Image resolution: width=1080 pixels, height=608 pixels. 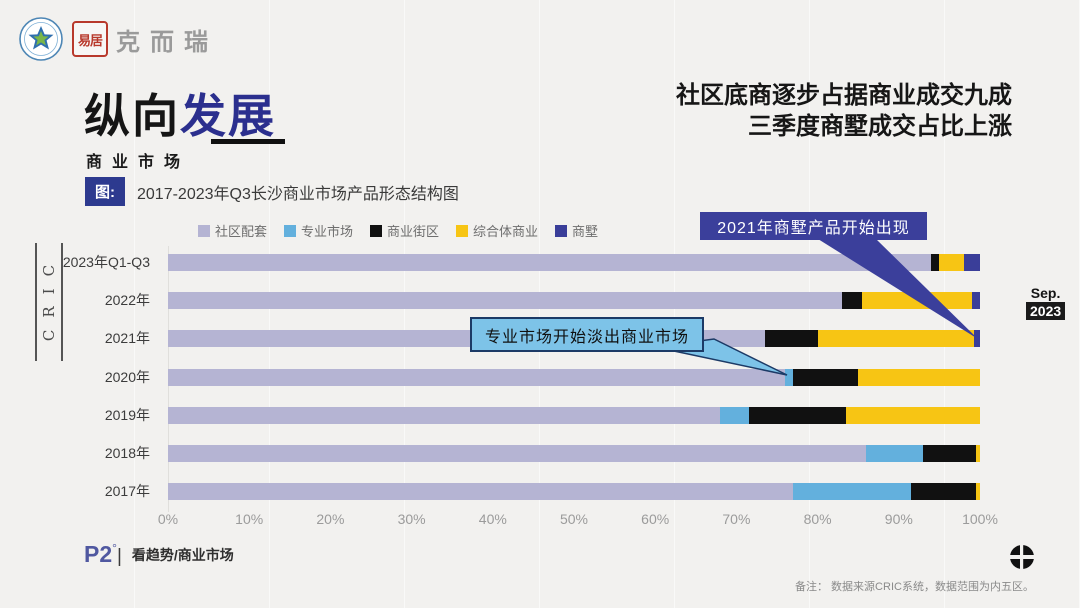 What do you see at coordinates (168, 519) in the screenshot?
I see `x-axis-tick: 0%` at bounding box center [168, 519].